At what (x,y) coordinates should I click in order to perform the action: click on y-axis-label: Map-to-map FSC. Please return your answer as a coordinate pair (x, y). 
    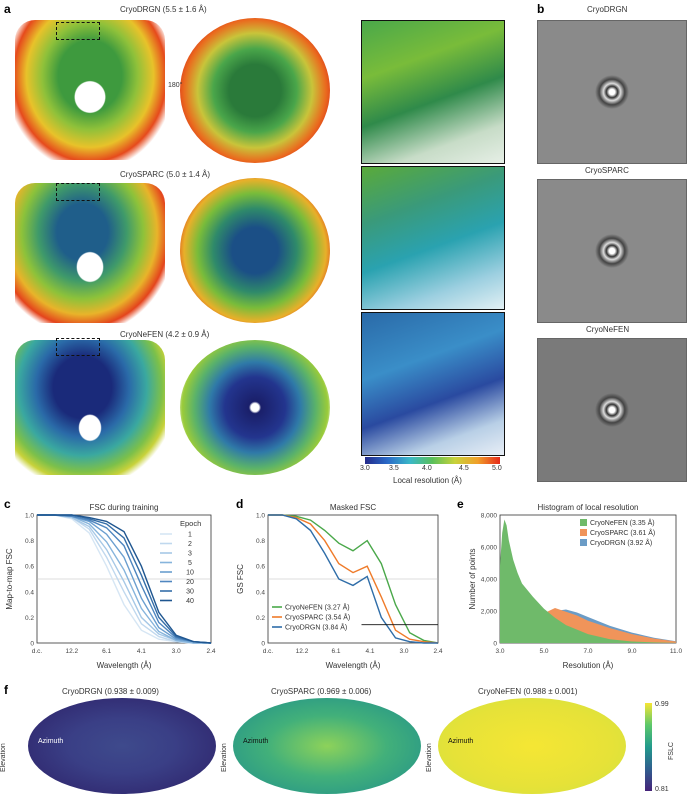
    Looking at the image, I should click on (9, 579).